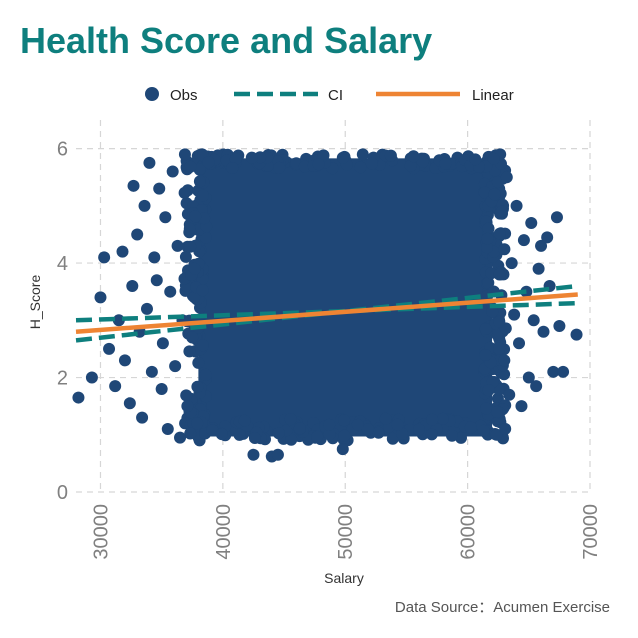 The height and width of the screenshot is (638, 638). Describe the element at coordinates (226, 40) in the screenshot. I see `chart-title: Health Score and Salary` at that location.